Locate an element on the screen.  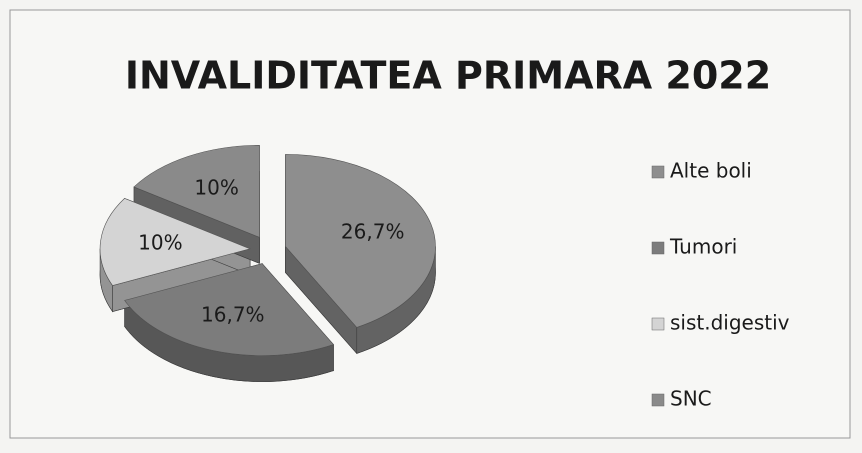
data-label: 26,7% is located at coordinates (373, 231).